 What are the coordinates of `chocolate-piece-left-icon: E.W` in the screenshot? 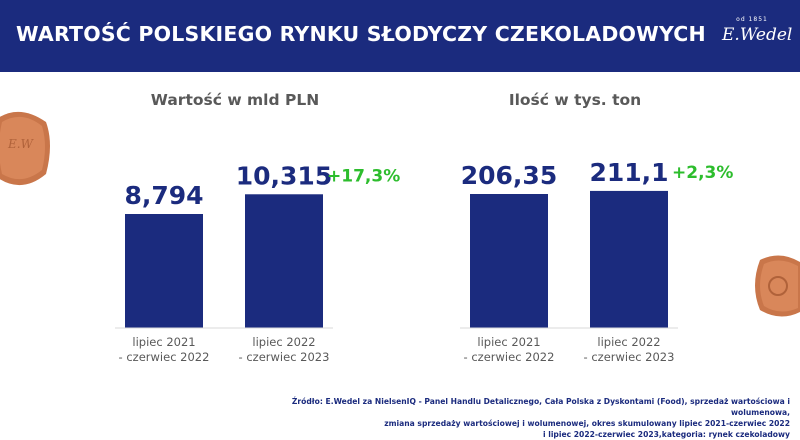 It's located at (25, 148).